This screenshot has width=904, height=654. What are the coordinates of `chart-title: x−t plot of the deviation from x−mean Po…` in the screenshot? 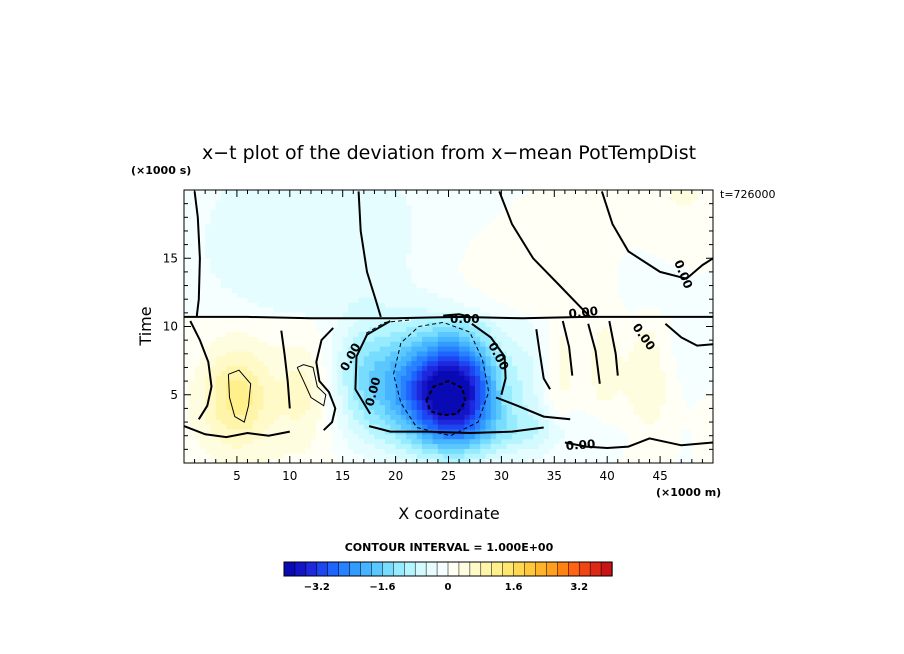 It's located at (449, 153).